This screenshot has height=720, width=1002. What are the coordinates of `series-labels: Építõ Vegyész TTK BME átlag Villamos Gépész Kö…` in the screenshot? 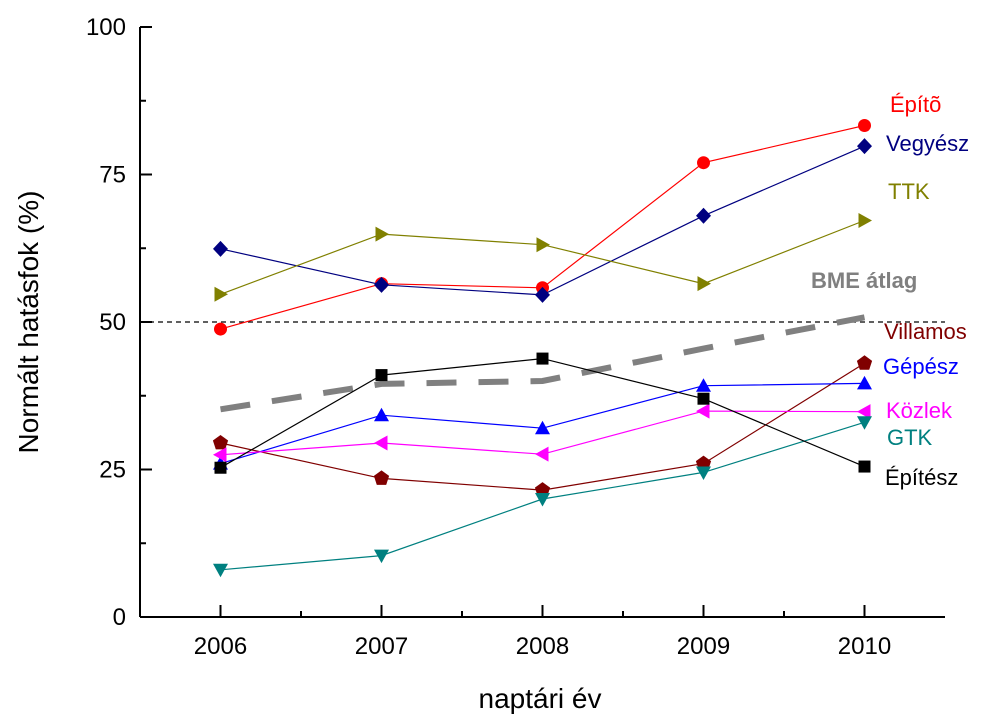 It's located at (890, 291).